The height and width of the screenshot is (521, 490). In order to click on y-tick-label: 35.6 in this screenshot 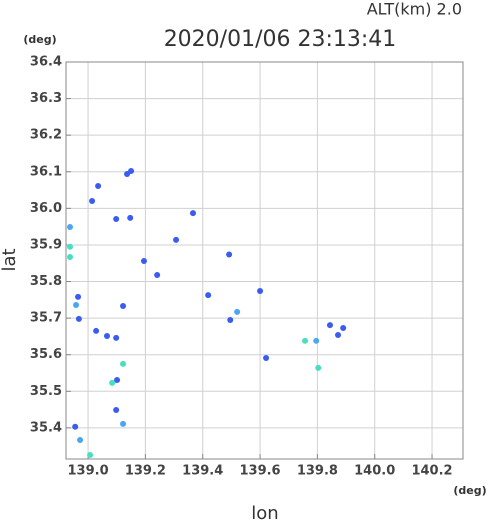, I will do `click(46, 354)`.